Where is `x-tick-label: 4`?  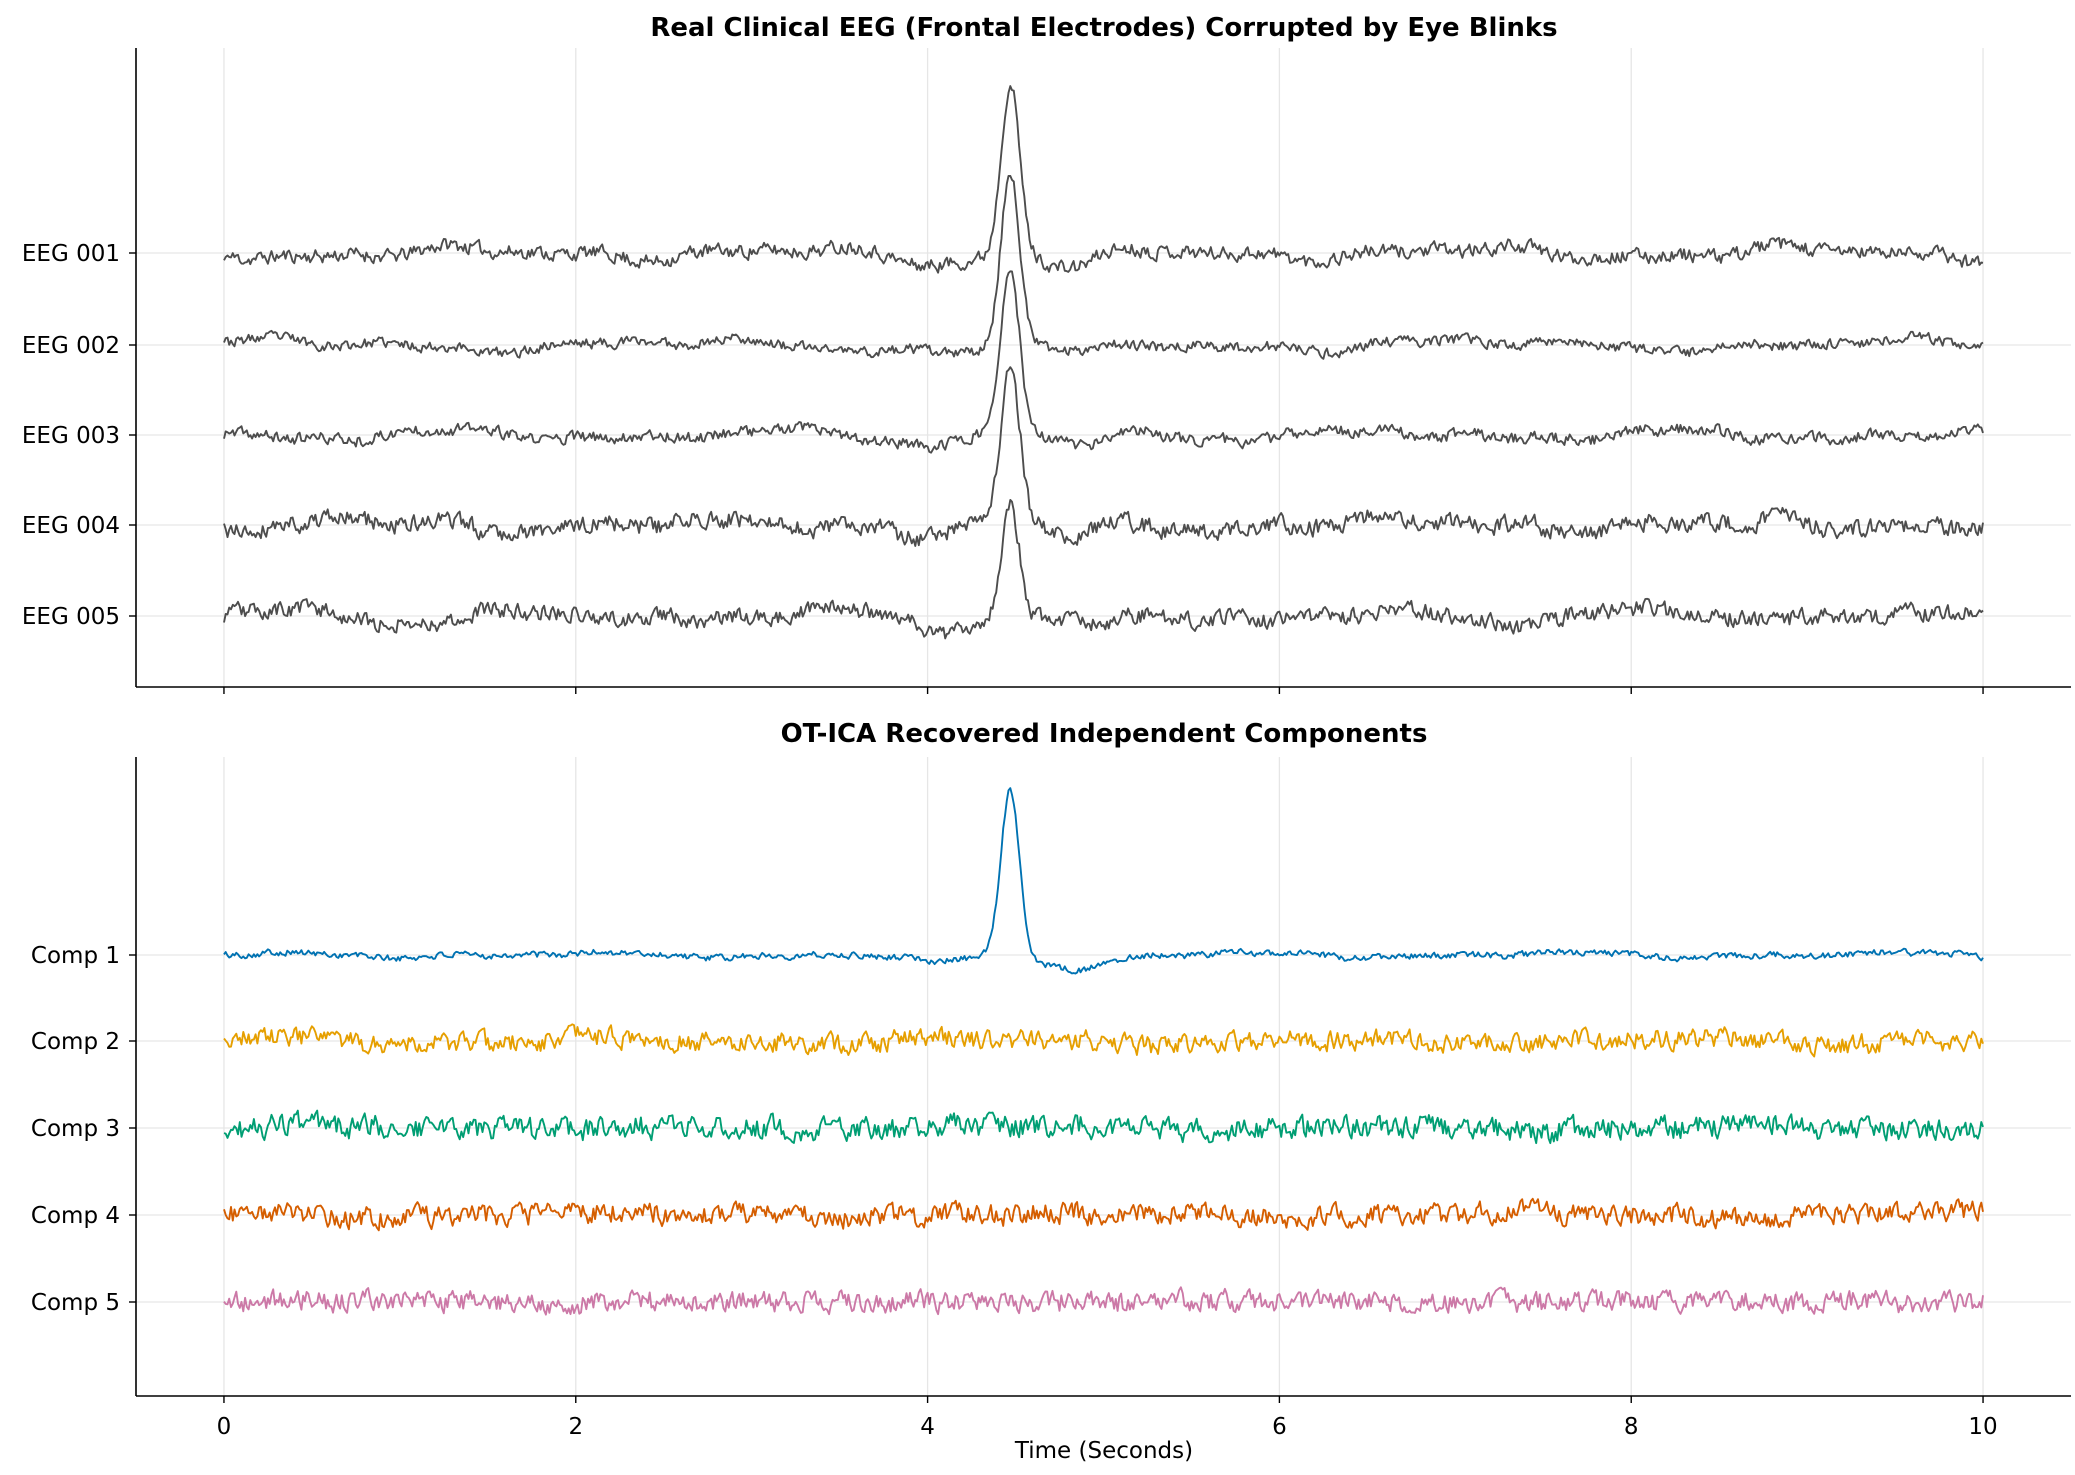 x-tick-label: 4 is located at coordinates (927, 1427).